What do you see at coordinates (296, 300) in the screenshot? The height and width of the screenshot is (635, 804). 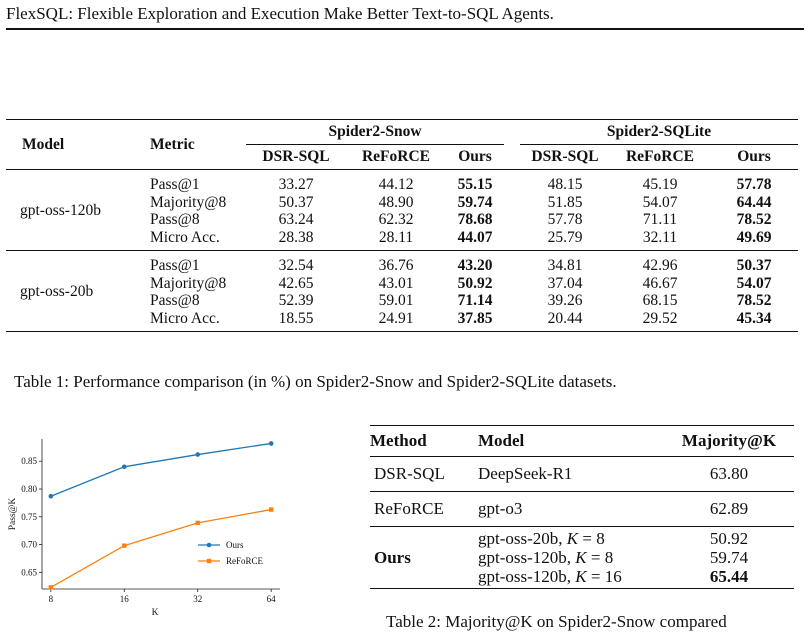 I see `value-cell: 52.39` at bounding box center [296, 300].